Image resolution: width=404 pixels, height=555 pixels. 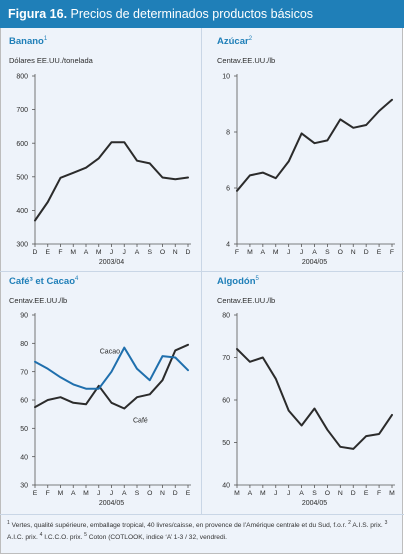 I want to click on y-tick-label: 90, so click(x=24, y=316).